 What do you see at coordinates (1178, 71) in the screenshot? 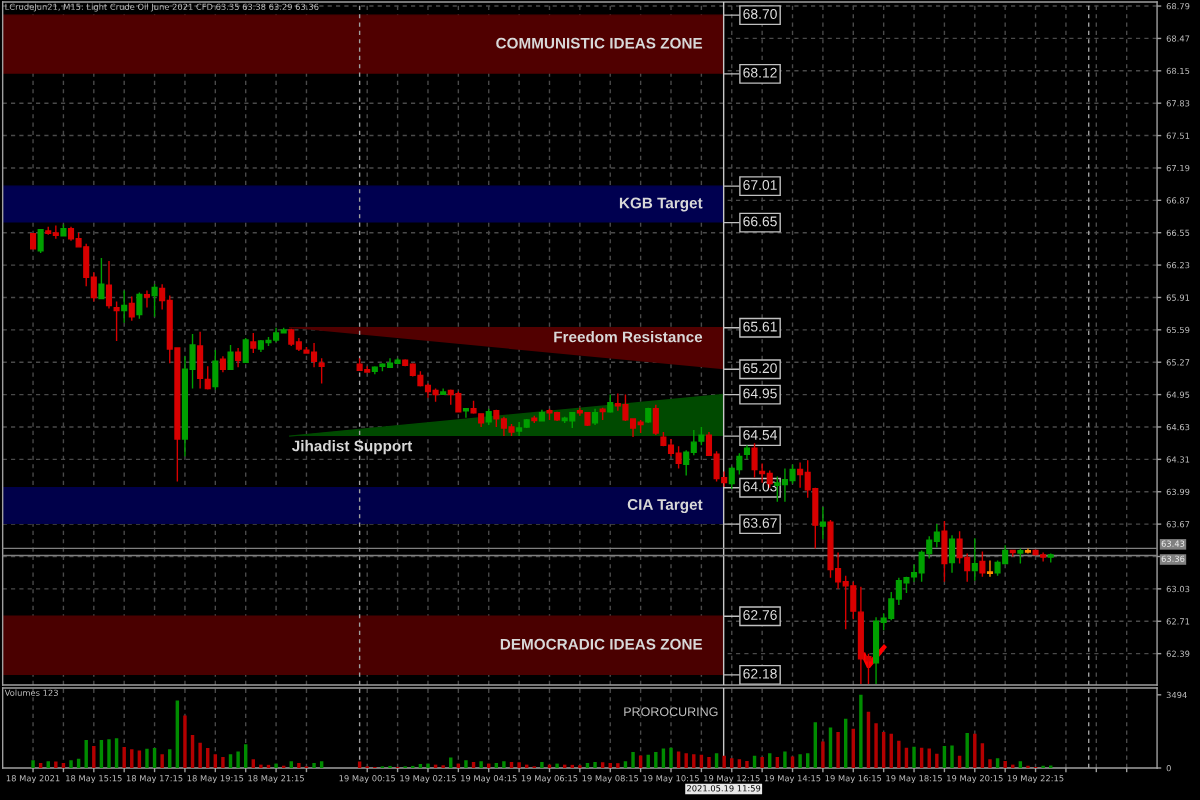
I see `y-tick-label: 68.15` at bounding box center [1178, 71].